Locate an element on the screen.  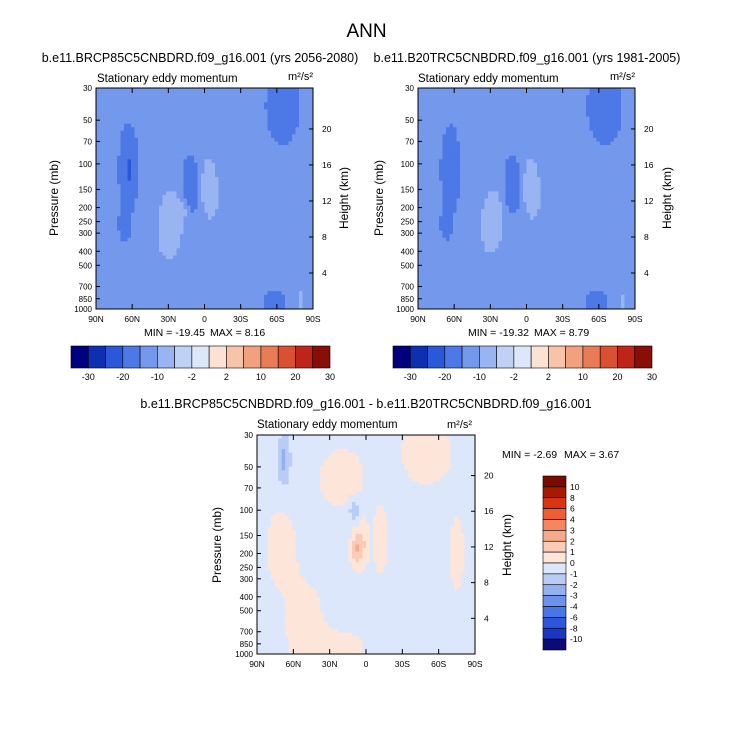
colorbar-label: 6 is located at coordinates (572, 509).